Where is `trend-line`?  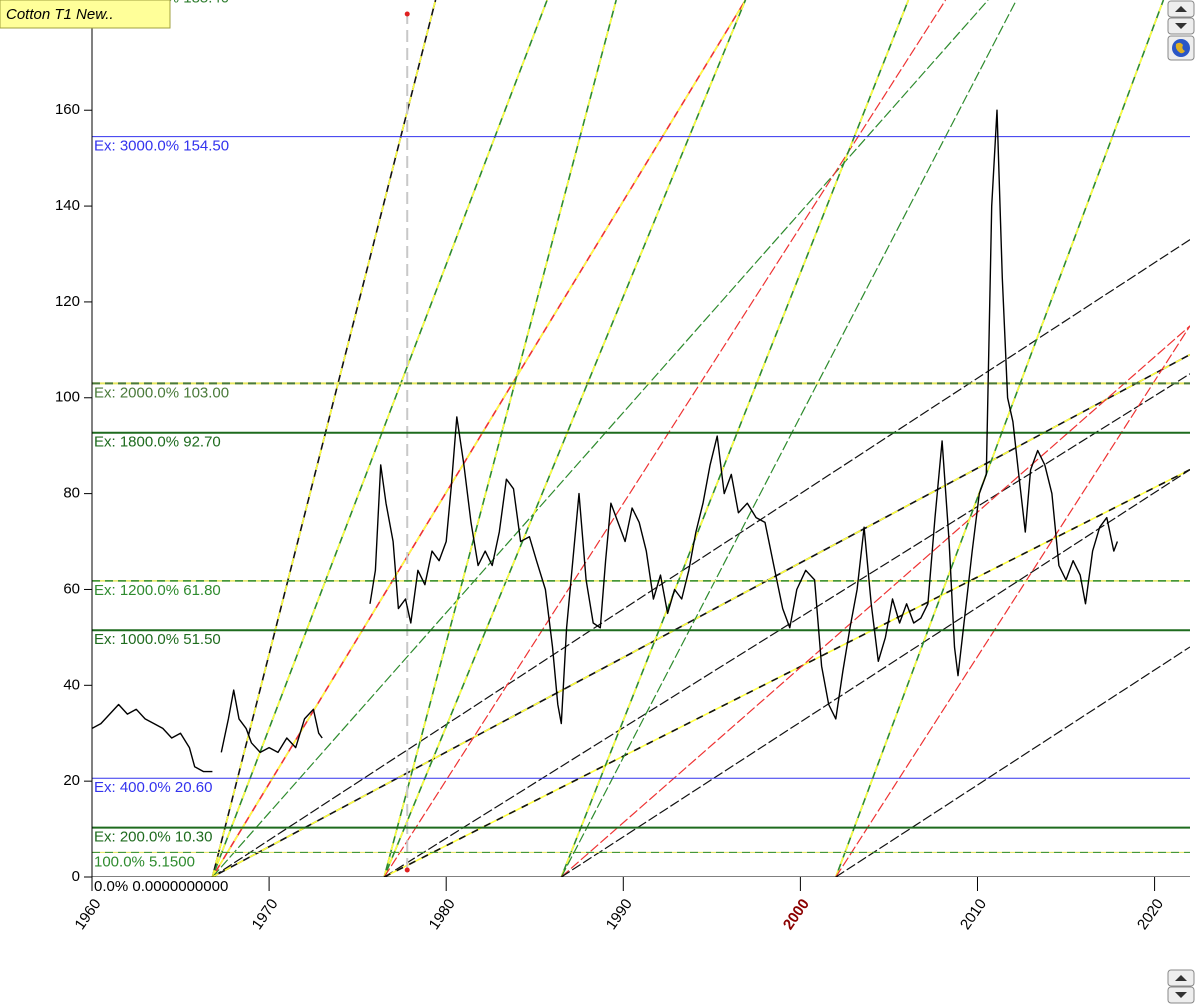 trend-line is located at coordinates (1012, 761).